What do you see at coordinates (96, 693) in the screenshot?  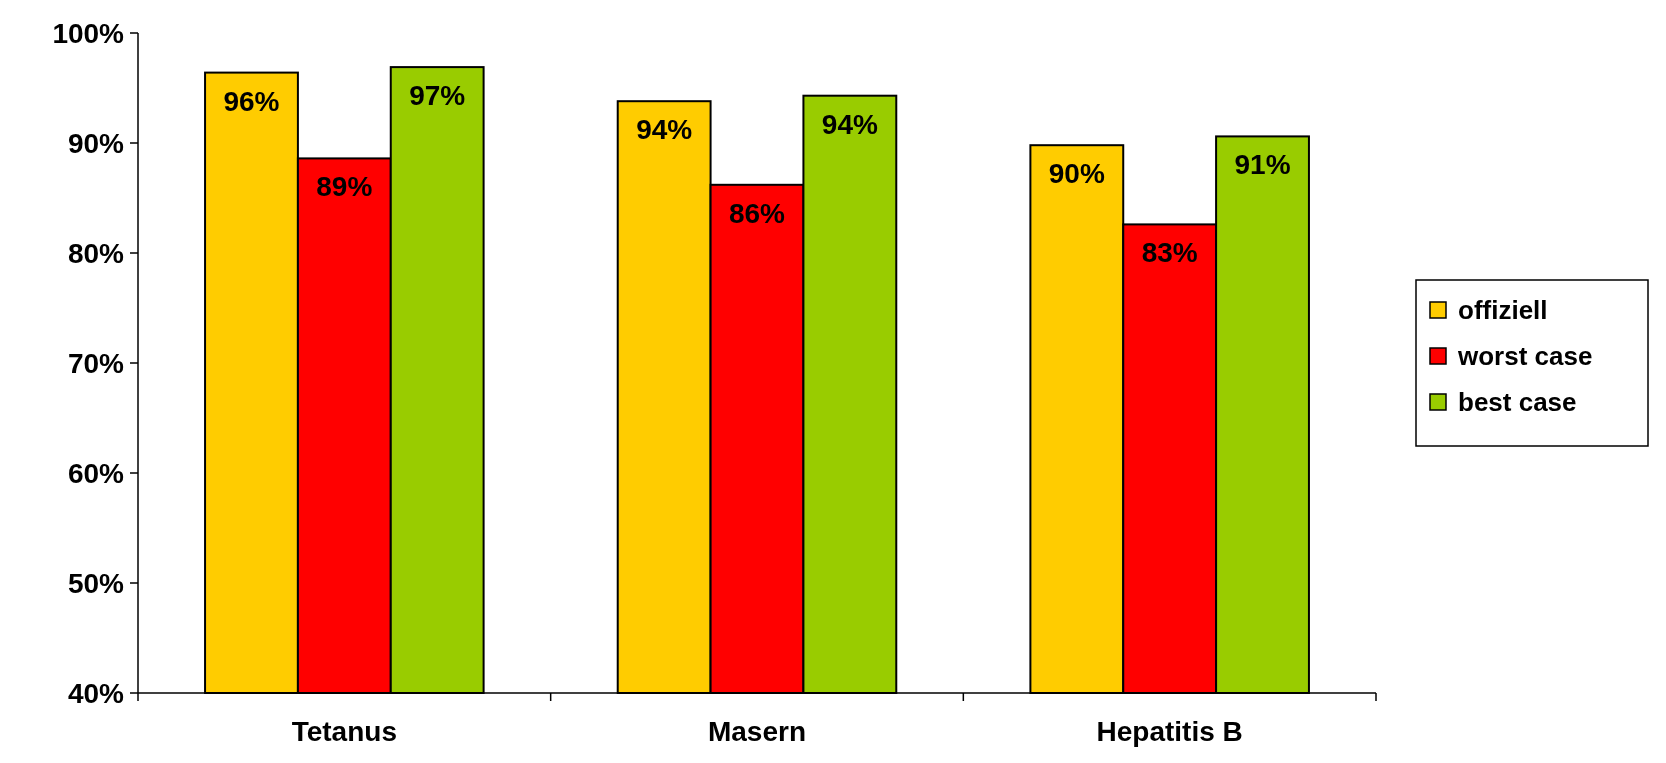 I see `y-tick-label: 40%` at bounding box center [96, 693].